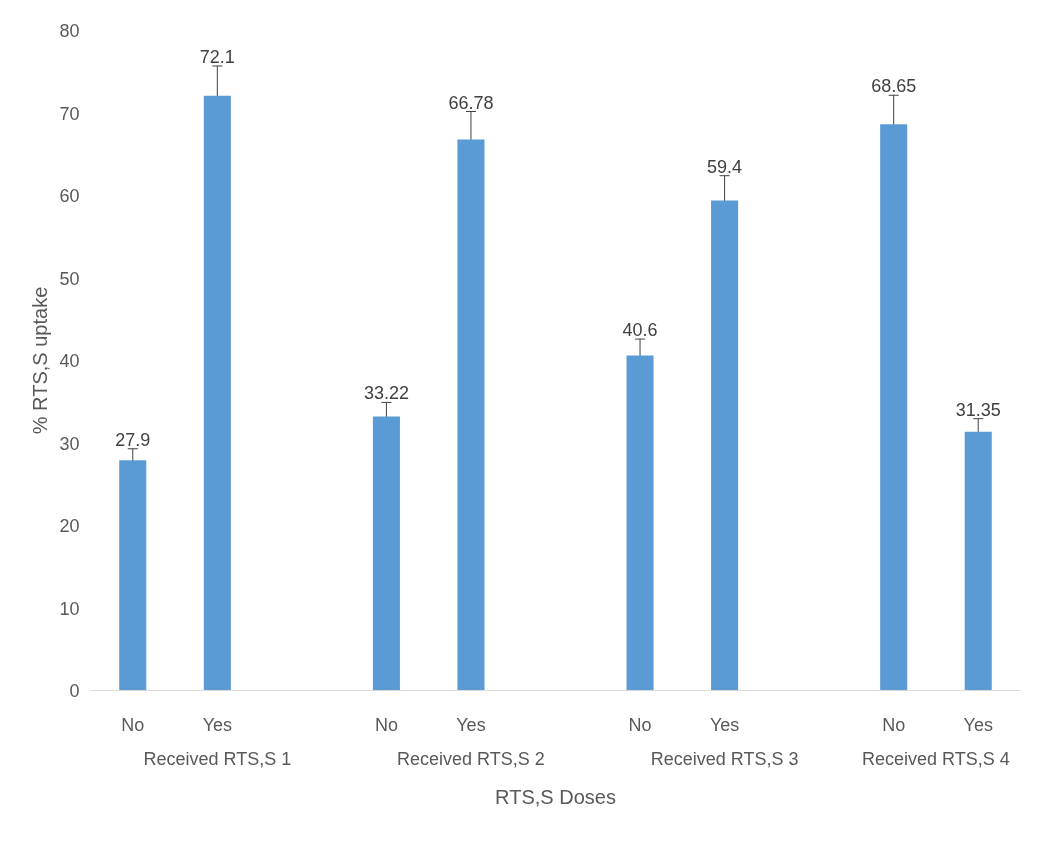 Image resolution: width=1060 pixels, height=848 pixels. What do you see at coordinates (978, 409) in the screenshot?
I see `data-label: 31.35` at bounding box center [978, 409].